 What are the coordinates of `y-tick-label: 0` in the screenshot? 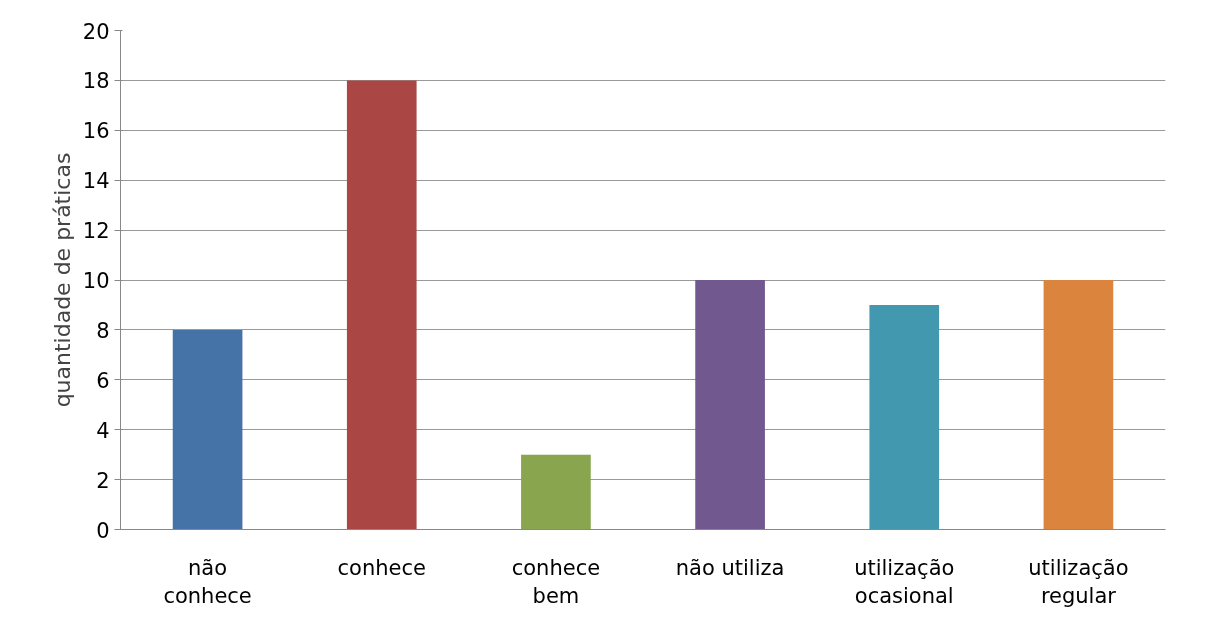 It's located at (103, 530).